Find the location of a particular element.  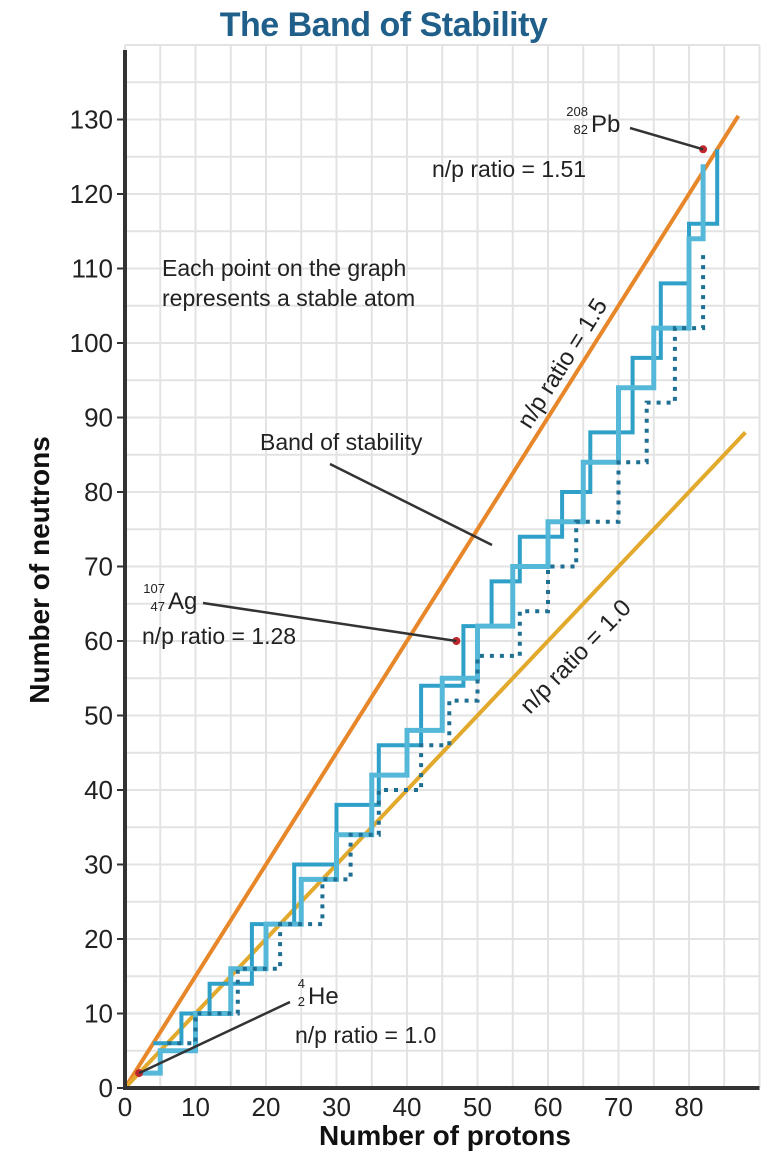

ratio-text: n/p ratio = 1.28 is located at coordinates (219, 636).